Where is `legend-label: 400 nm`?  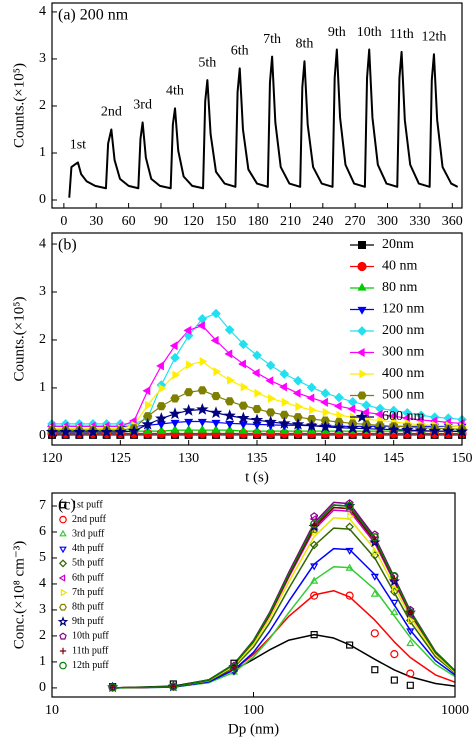
legend-label: 400 nm is located at coordinates (403, 373).